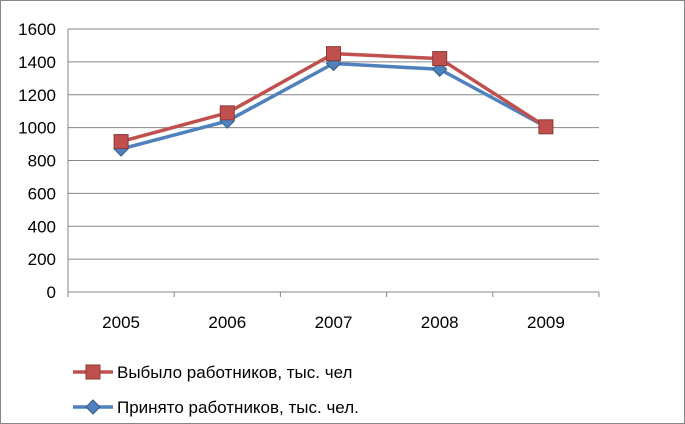 The width and height of the screenshot is (685, 424). Describe the element at coordinates (37, 128) in the screenshot. I see `y-tick-label: 1000` at that location.